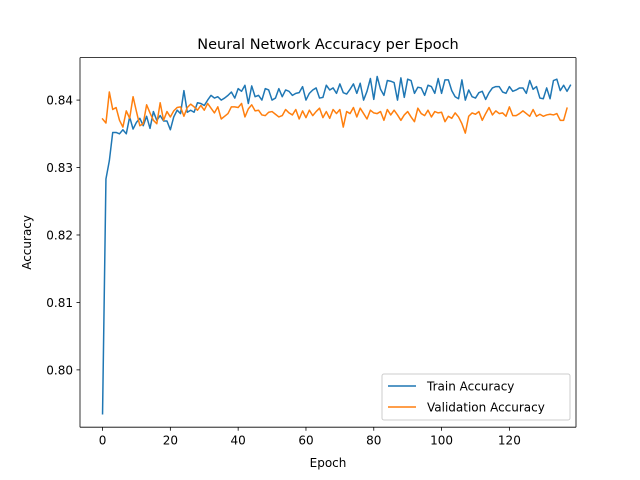 The width and height of the screenshot is (640, 480). Describe the element at coordinates (509, 441) in the screenshot. I see `x-tick-label: 120` at that location.